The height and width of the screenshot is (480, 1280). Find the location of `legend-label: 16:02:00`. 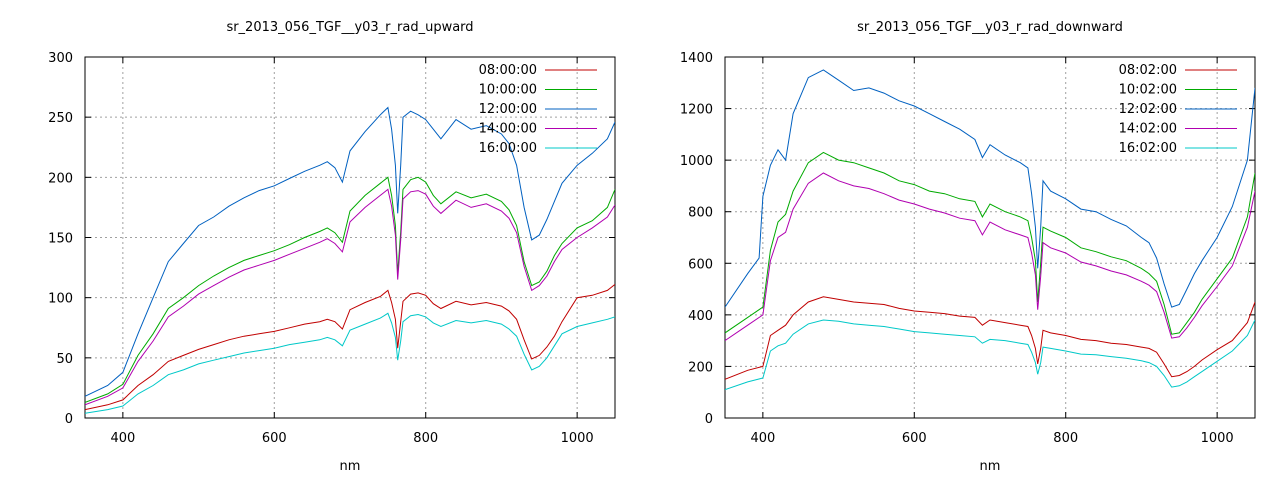

legend-label: 16:02:00 is located at coordinates (1148, 148).